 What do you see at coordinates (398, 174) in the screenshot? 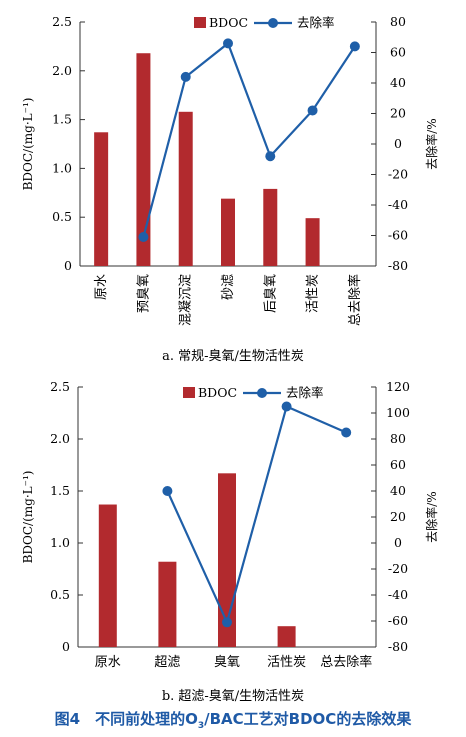
I see `chart-a-right-tick-label: -20` at bounding box center [398, 174].